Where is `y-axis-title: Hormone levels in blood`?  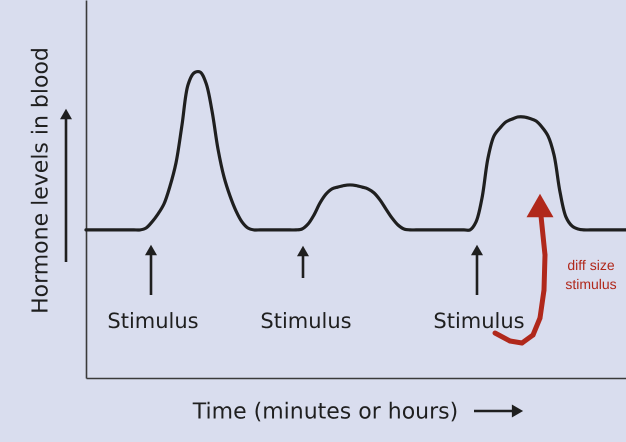
y-axis-title: Hormone levels in blood is located at coordinates (41, 180).